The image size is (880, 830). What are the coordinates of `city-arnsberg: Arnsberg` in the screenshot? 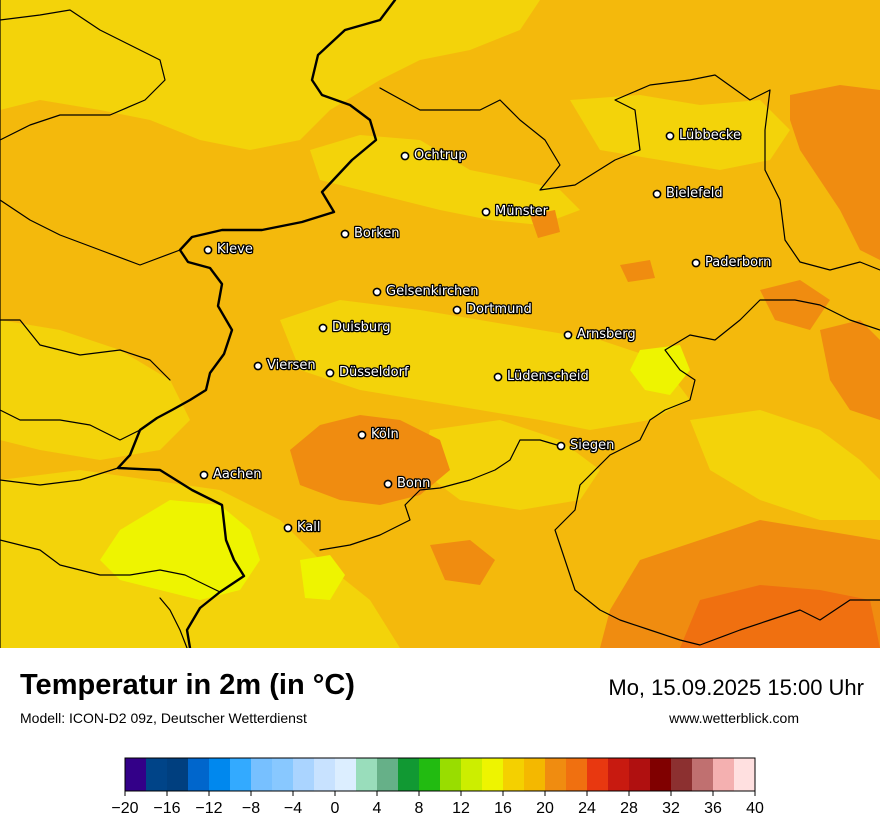 It's located at (600, 334).